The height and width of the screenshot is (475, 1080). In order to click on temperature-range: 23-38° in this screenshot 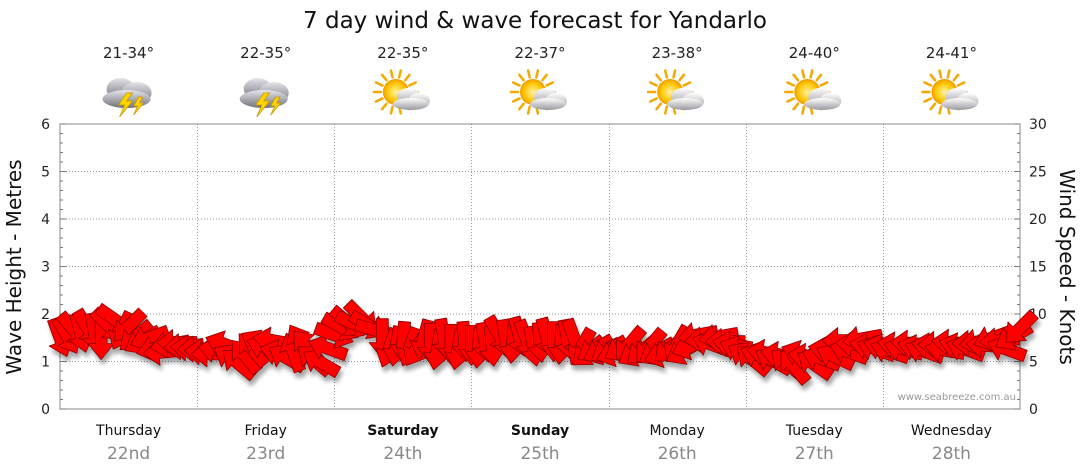, I will do `click(677, 53)`.